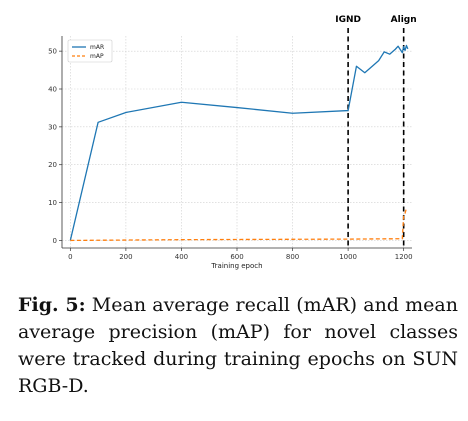  Describe the element at coordinates (52, 127) in the screenshot. I see `y-tick-label: 30` at that location.